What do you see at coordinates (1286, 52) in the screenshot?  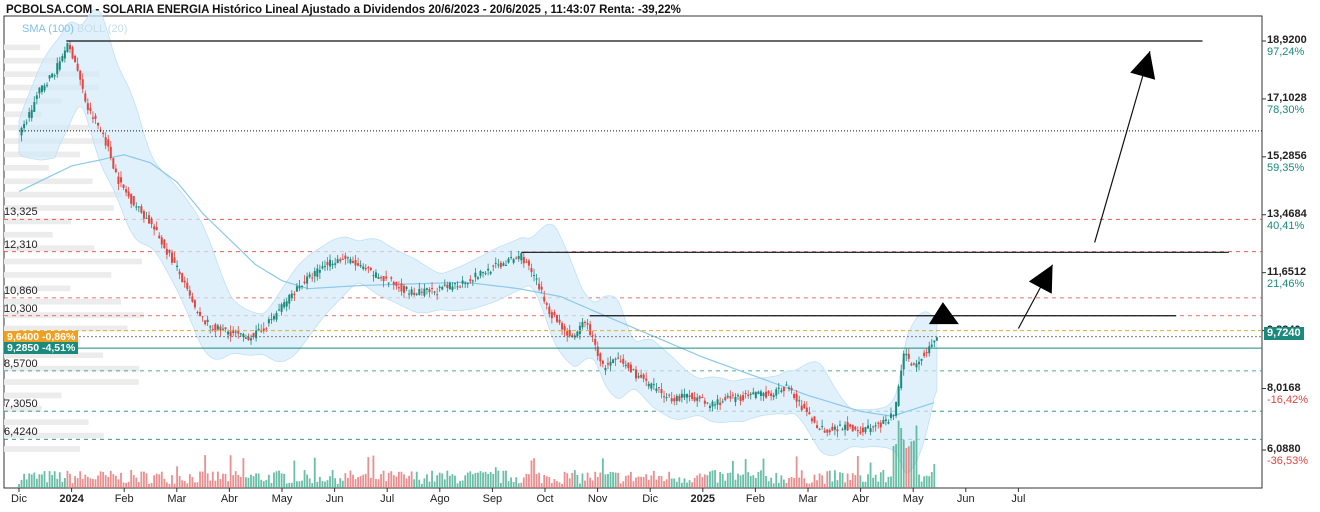 I see `right-pct-label: 97,24%` at bounding box center [1286, 52].